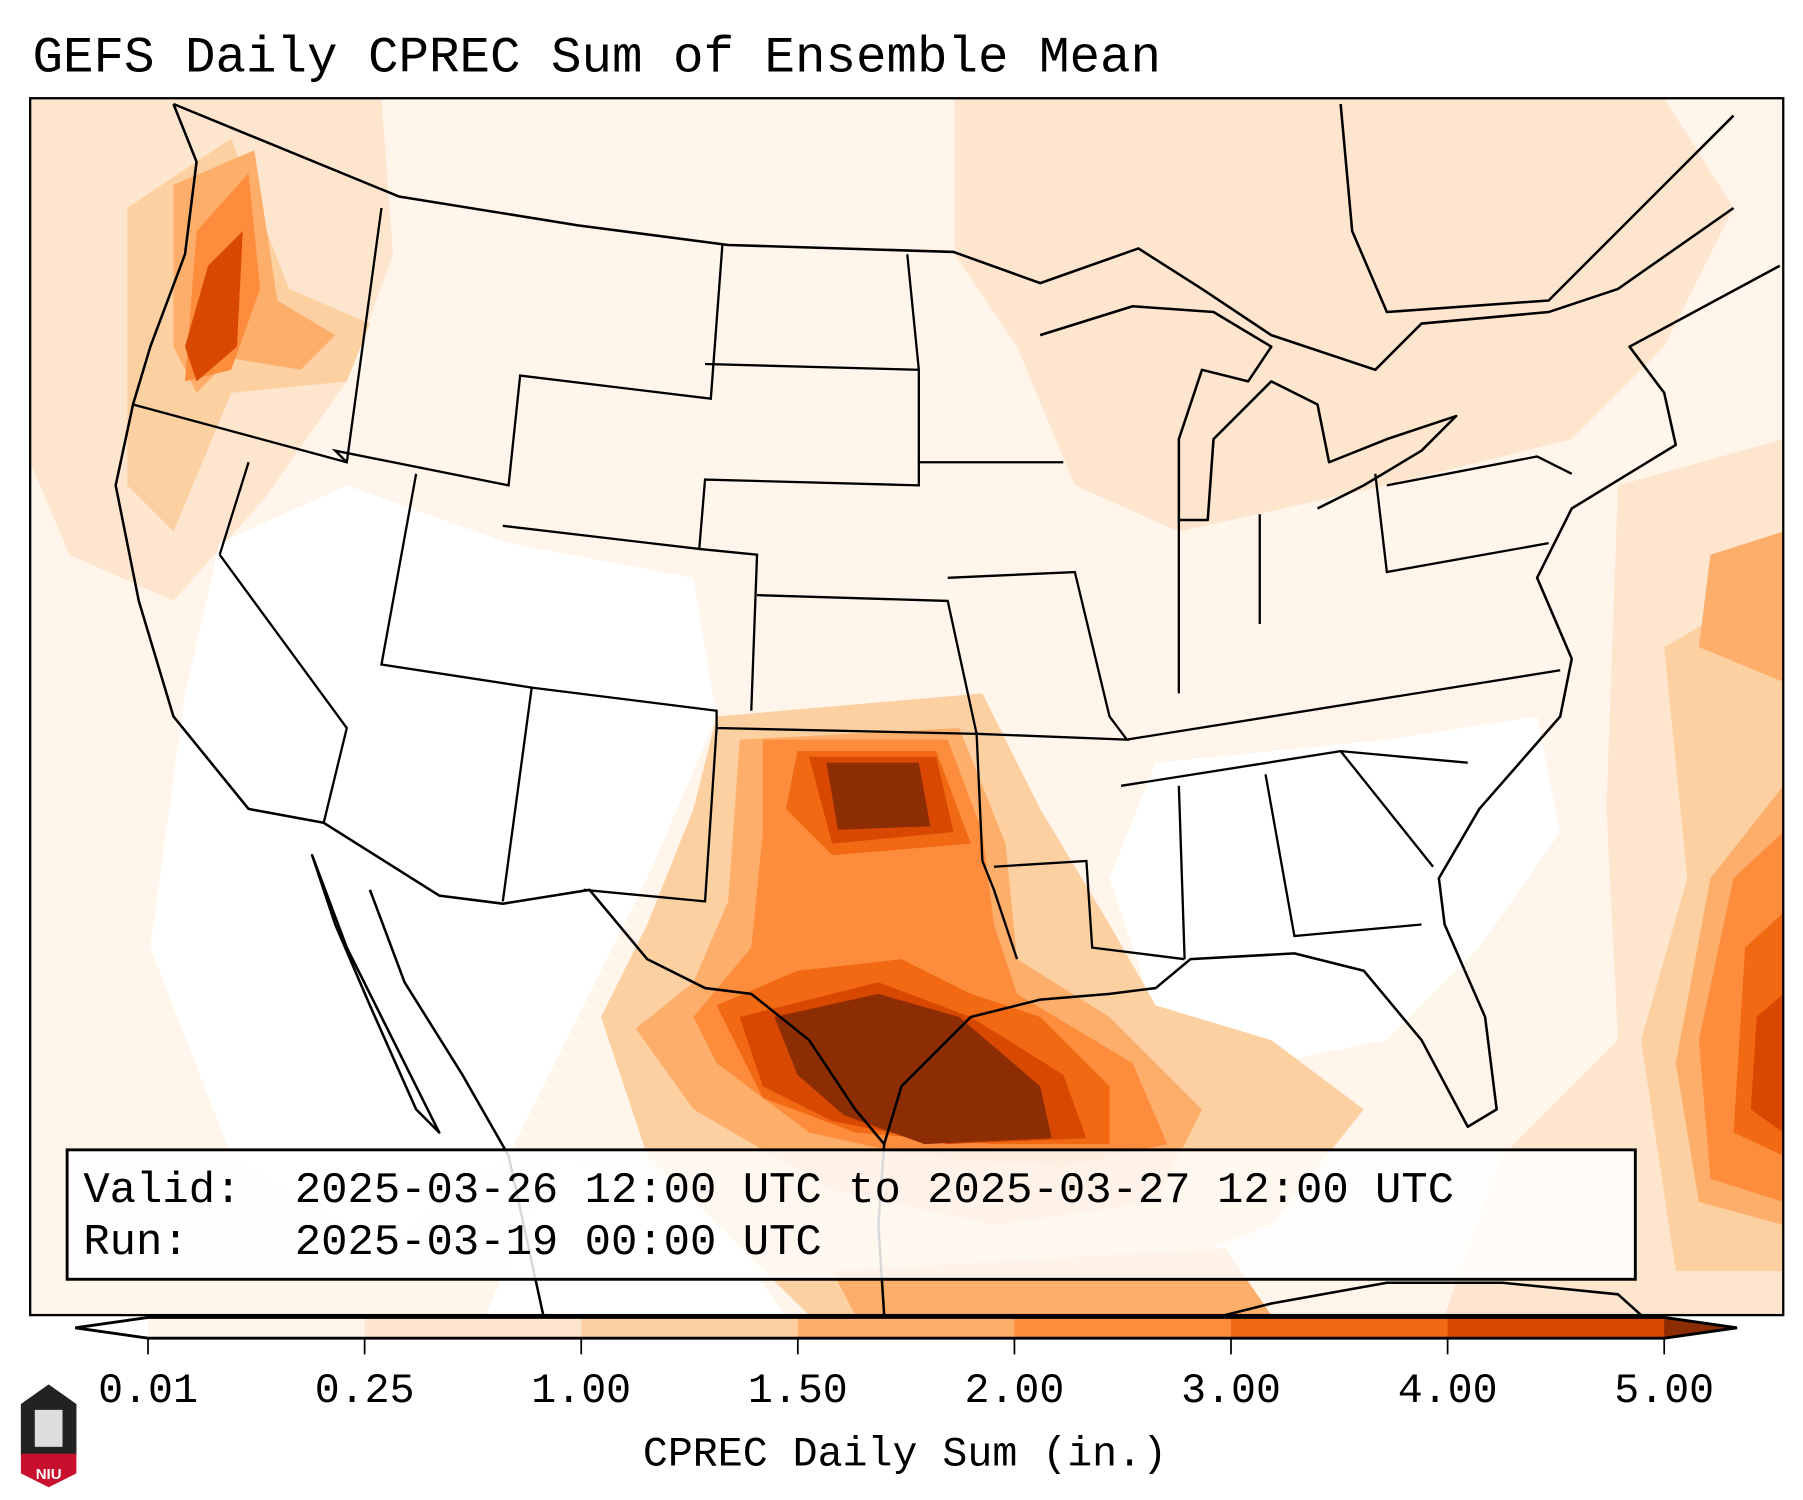  What do you see at coordinates (48, 1436) in the screenshot?
I see `niu-logo: NIU` at bounding box center [48, 1436].